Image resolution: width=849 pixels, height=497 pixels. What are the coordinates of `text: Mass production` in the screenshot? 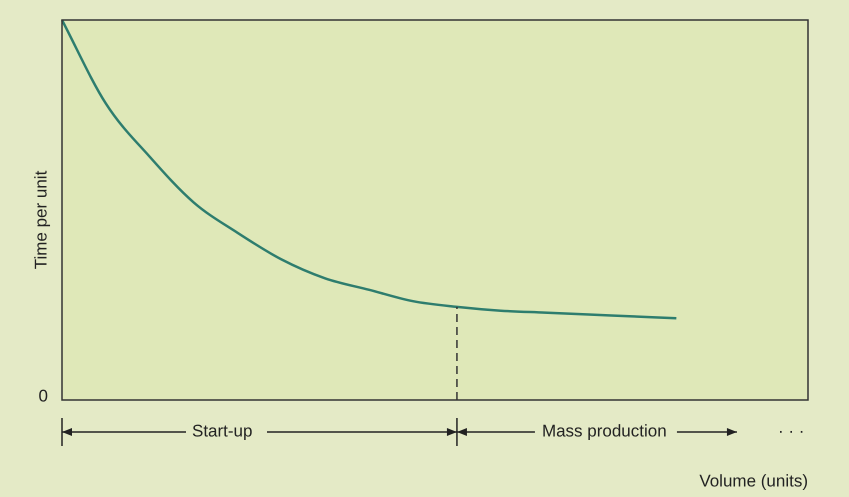 It's located at (604, 431).